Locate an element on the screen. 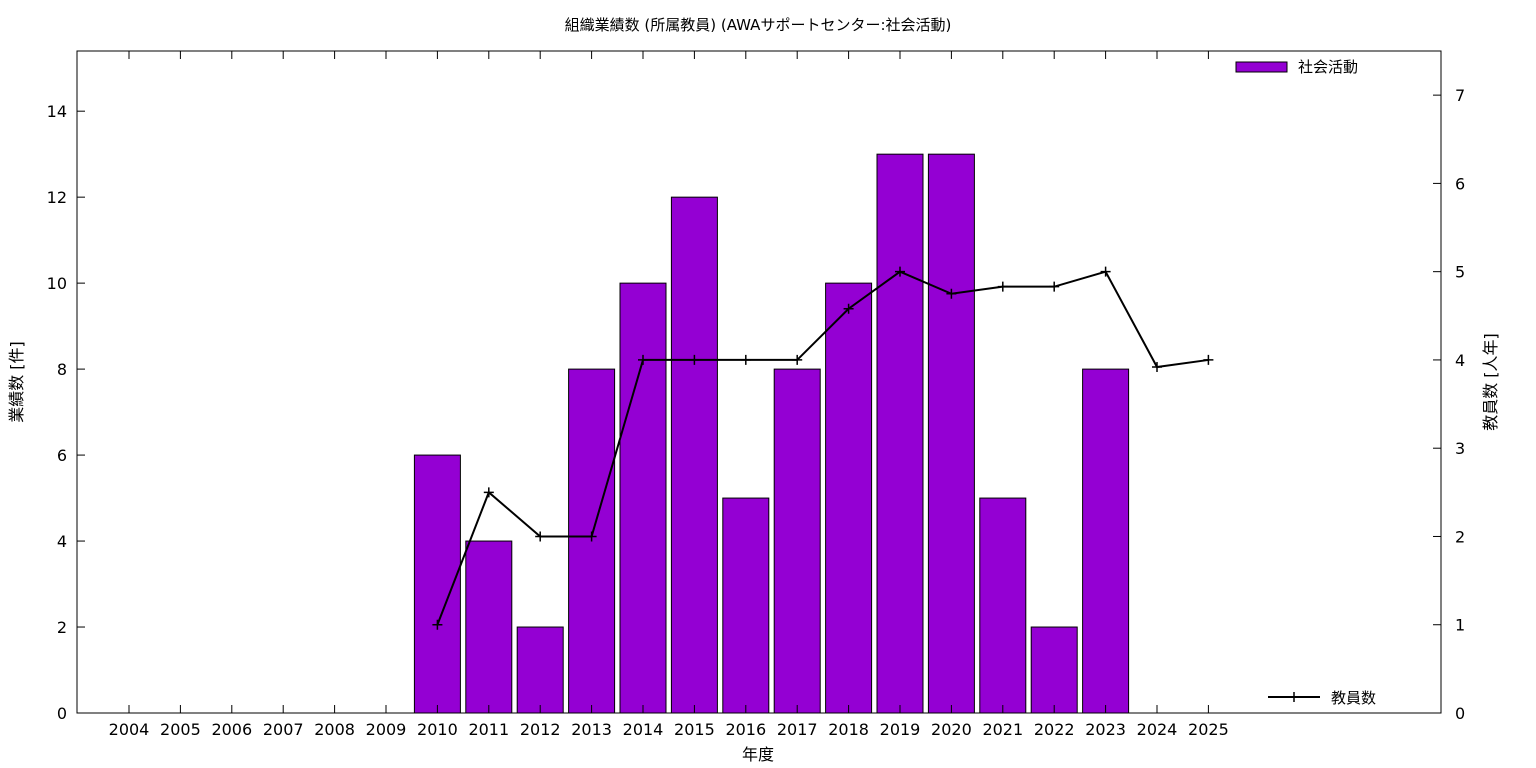  y2-axis-ticks: 0 1 2 3 4 5 6 7 is located at coordinates (1449, 404).